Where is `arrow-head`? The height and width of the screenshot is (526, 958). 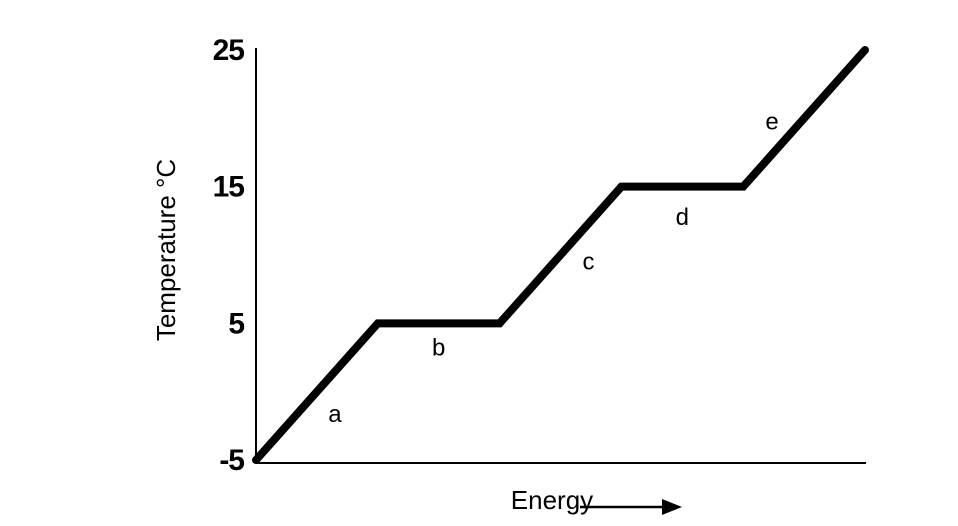 arrow-head is located at coordinates (672, 507).